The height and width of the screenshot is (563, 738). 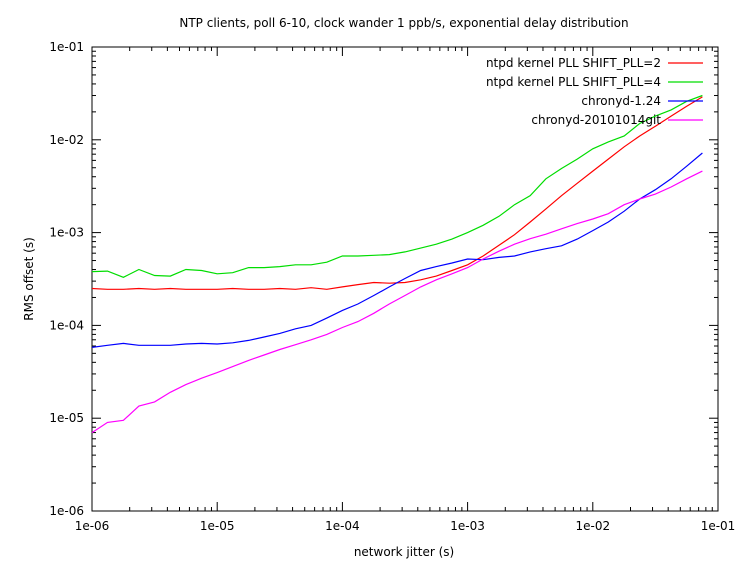 I want to click on x-tick-label: 1e-04, so click(x=342, y=526).